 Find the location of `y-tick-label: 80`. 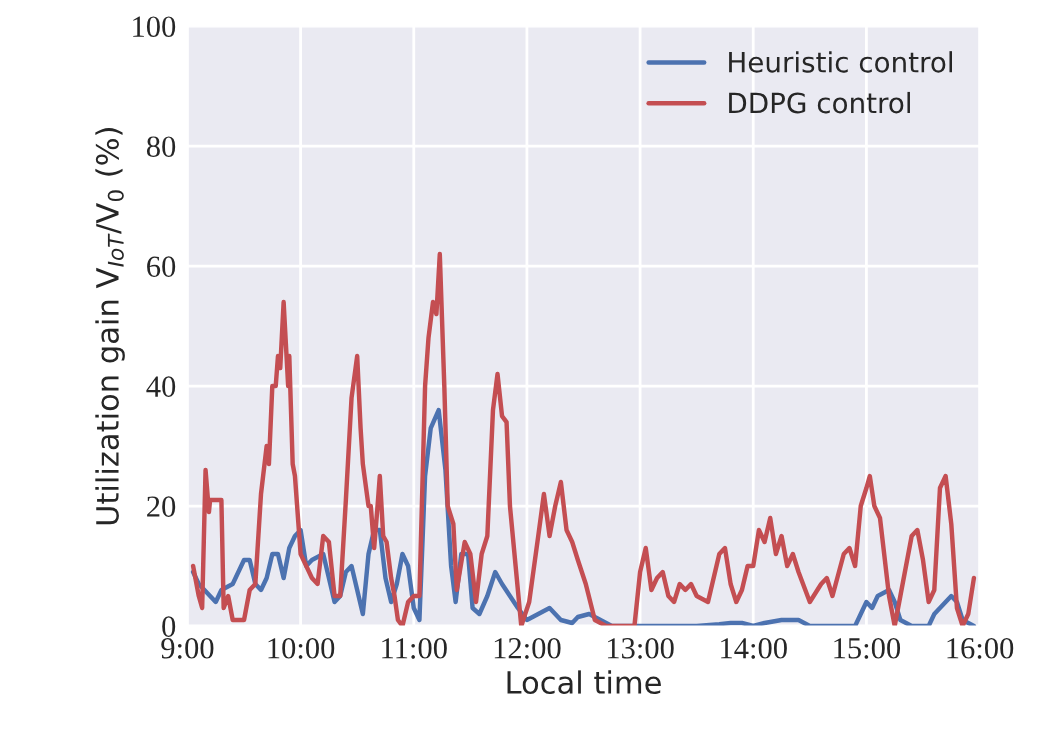

y-tick-label: 80 is located at coordinates (161, 147).